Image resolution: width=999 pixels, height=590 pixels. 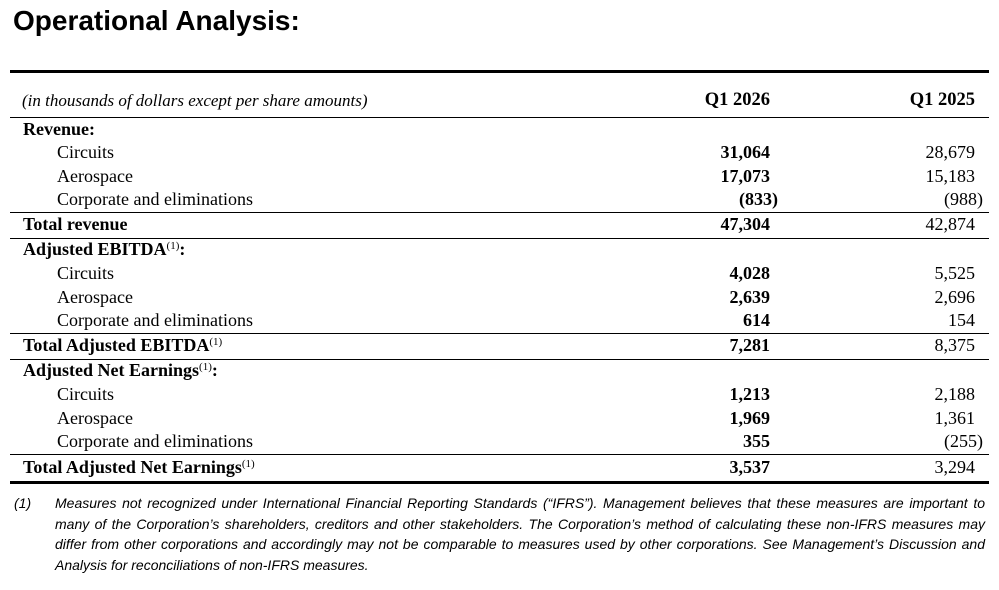 What do you see at coordinates (246, 224) in the screenshot?
I see `total-label: Total revenue` at bounding box center [246, 224].